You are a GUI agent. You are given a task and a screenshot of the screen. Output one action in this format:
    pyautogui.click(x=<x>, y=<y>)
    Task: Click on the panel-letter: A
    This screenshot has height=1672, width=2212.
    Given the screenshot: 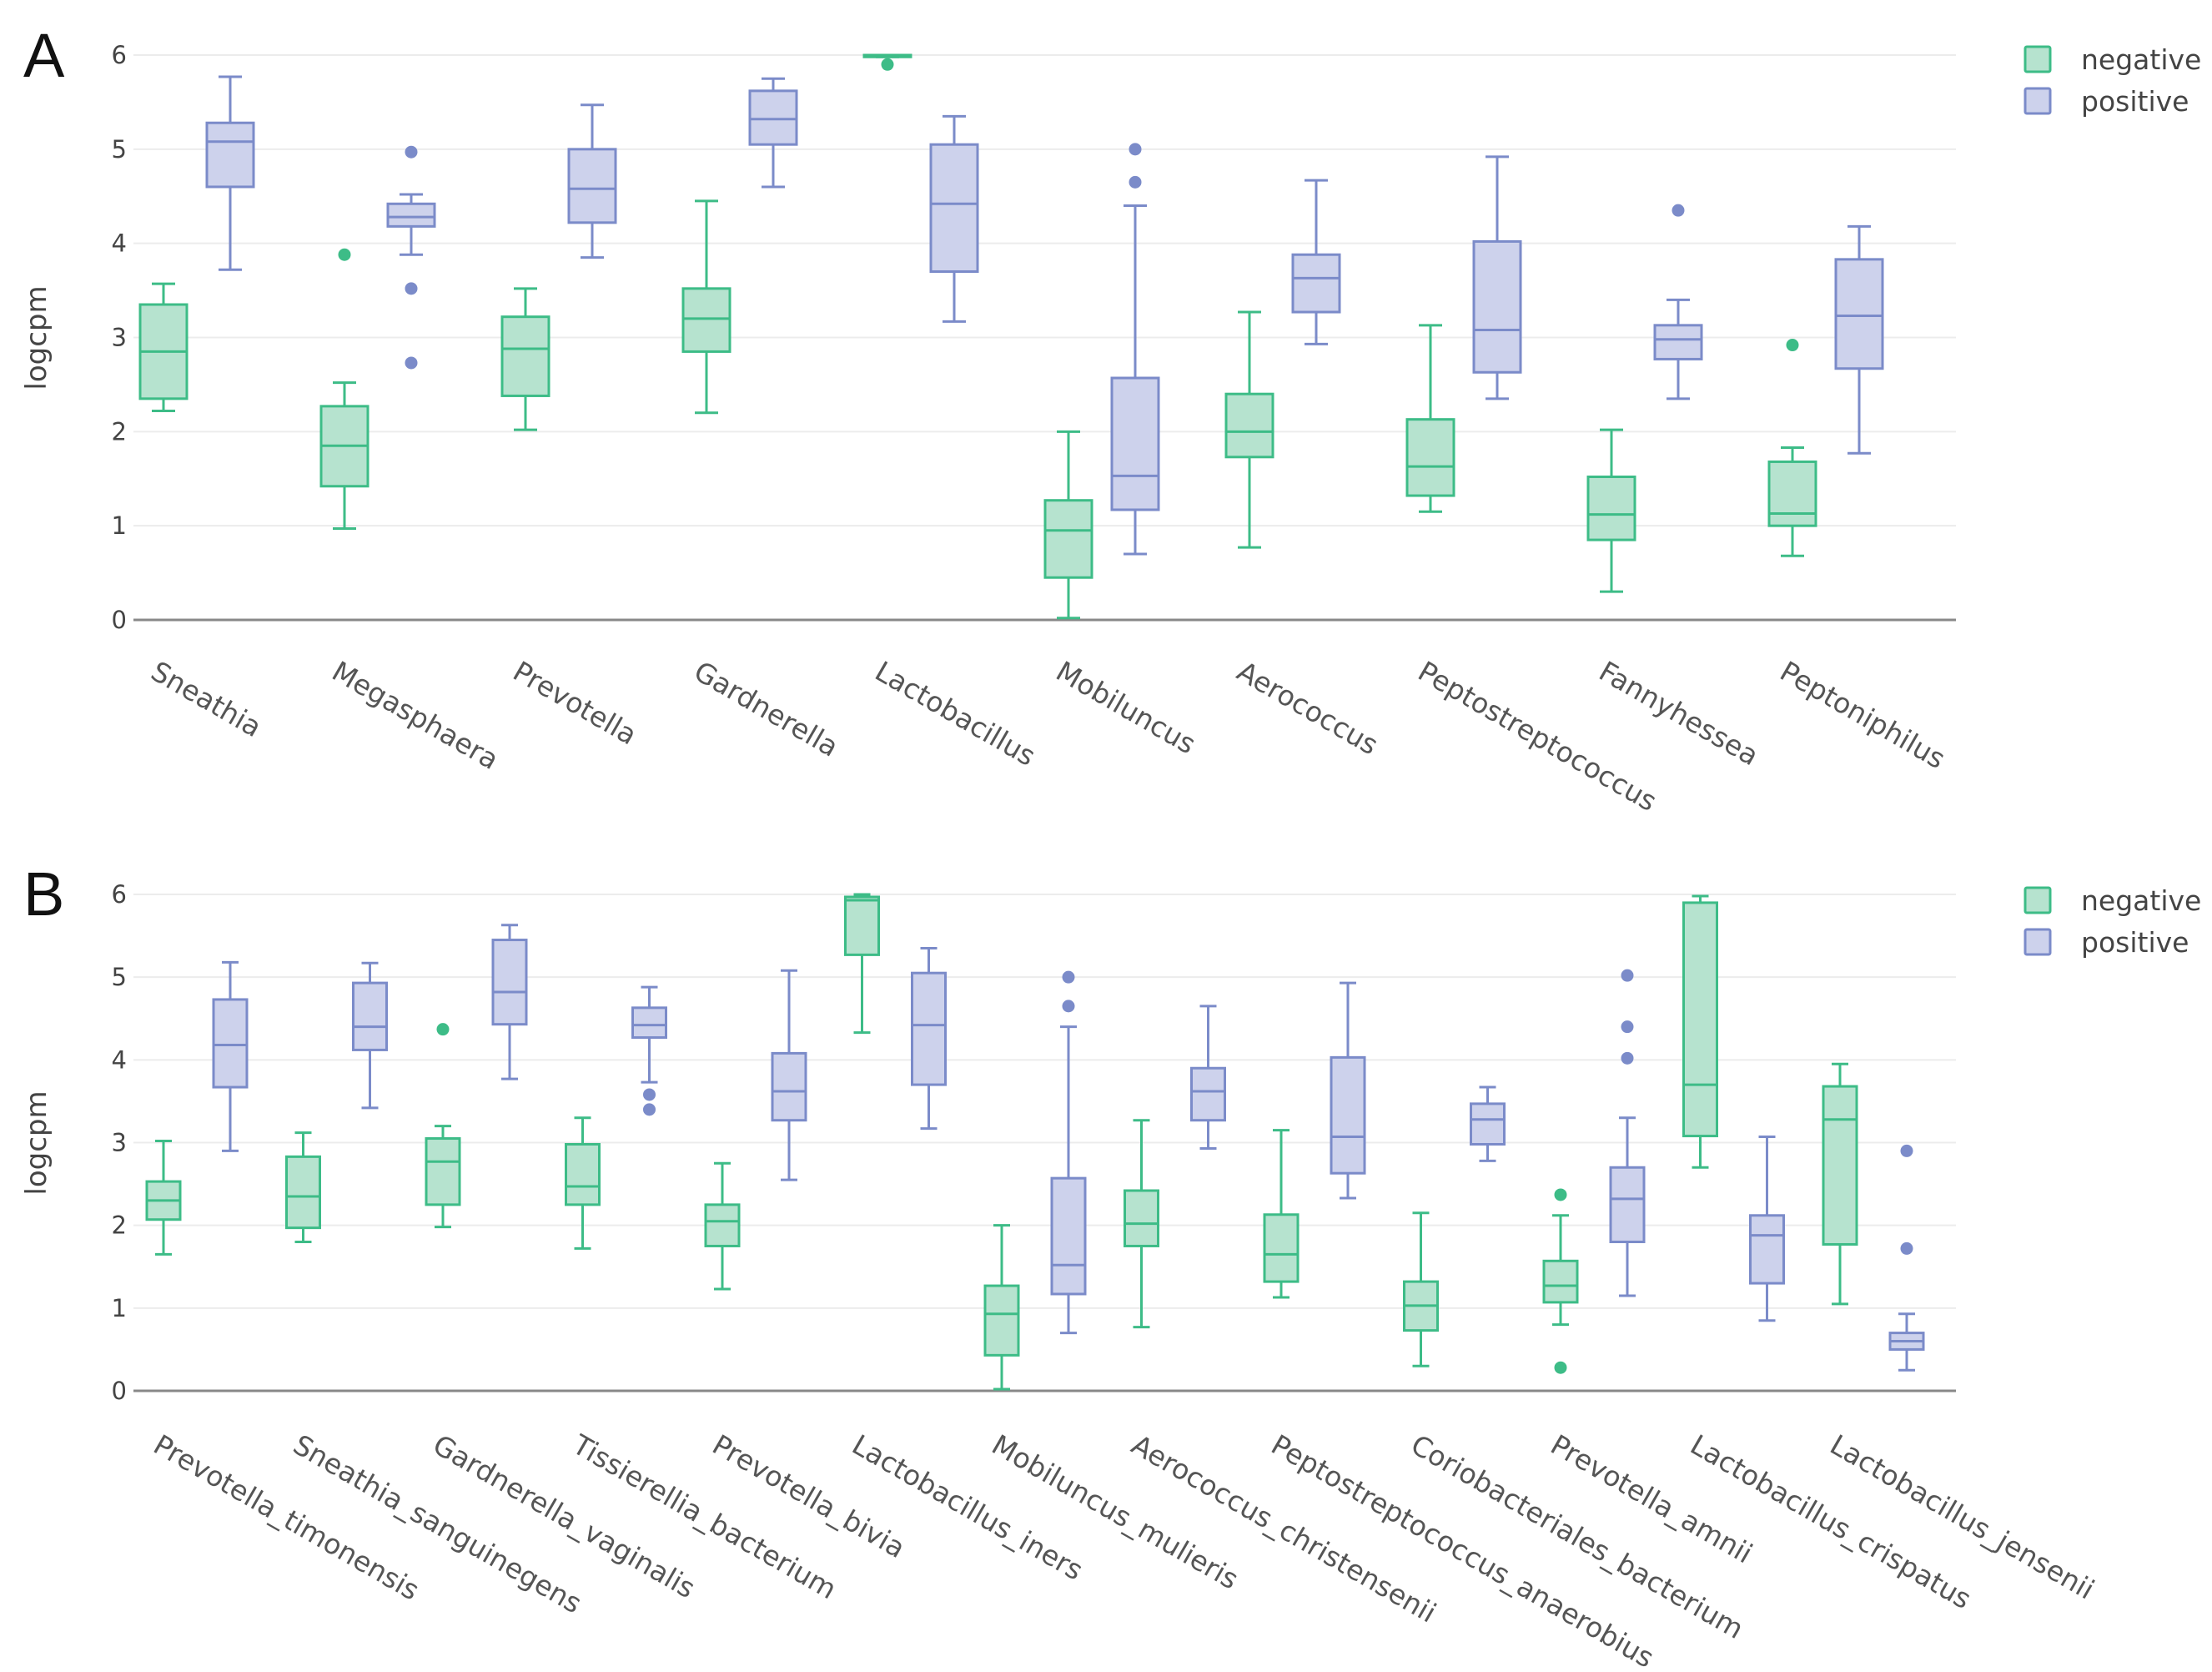 What is the action you would take?
    pyautogui.click(x=44, y=55)
    